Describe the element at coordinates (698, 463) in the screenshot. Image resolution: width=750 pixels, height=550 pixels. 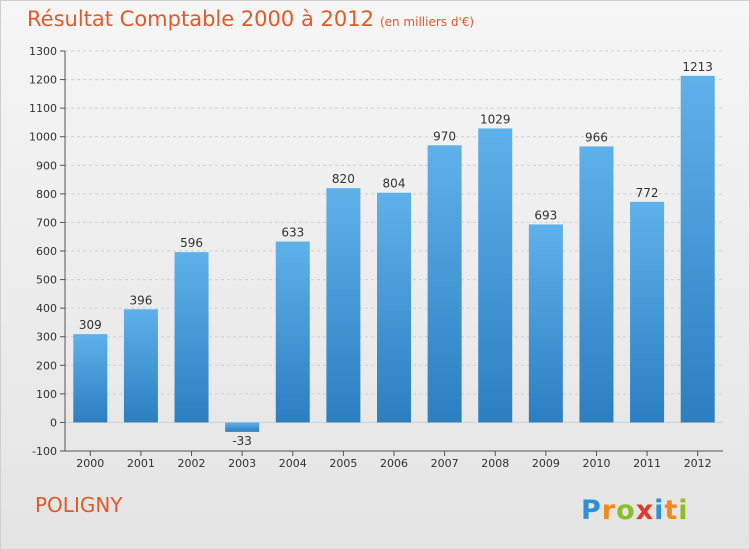
I see `x-tick-label: 2012` at that location.